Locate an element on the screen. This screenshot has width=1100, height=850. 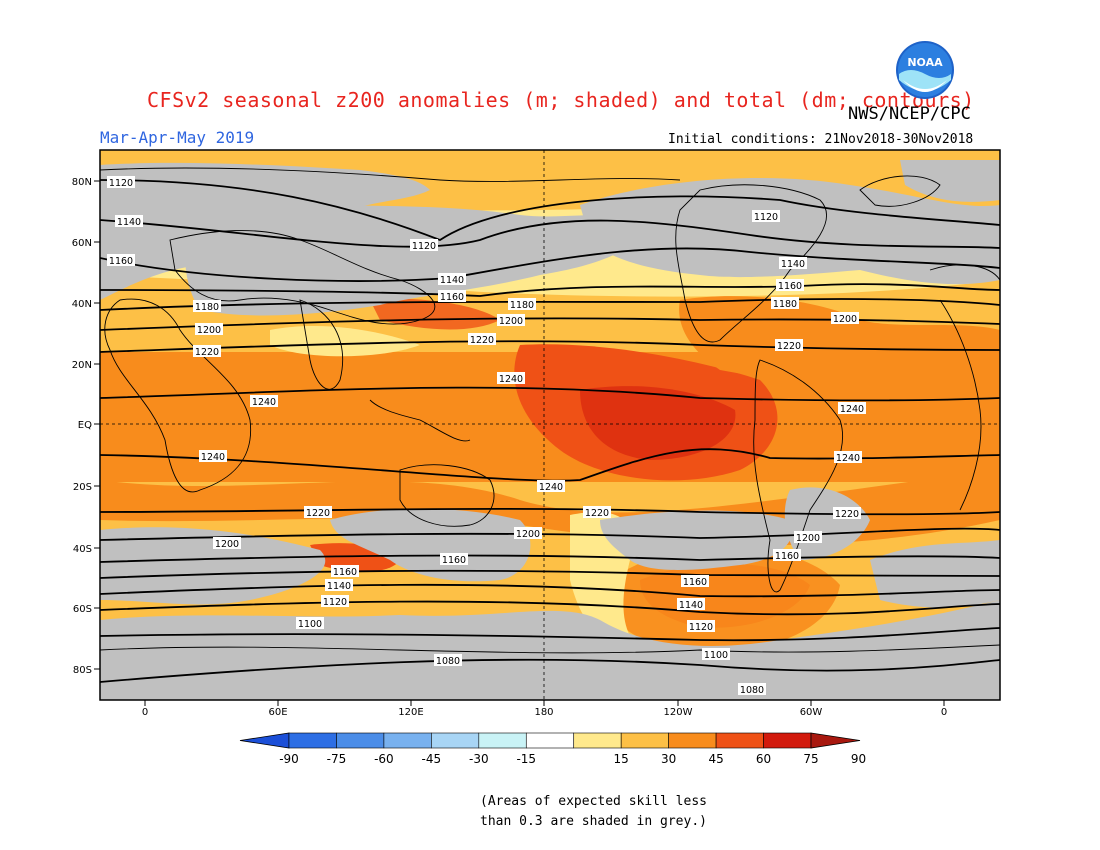
colorbar-high-arrow is located at coordinates (835, 740).